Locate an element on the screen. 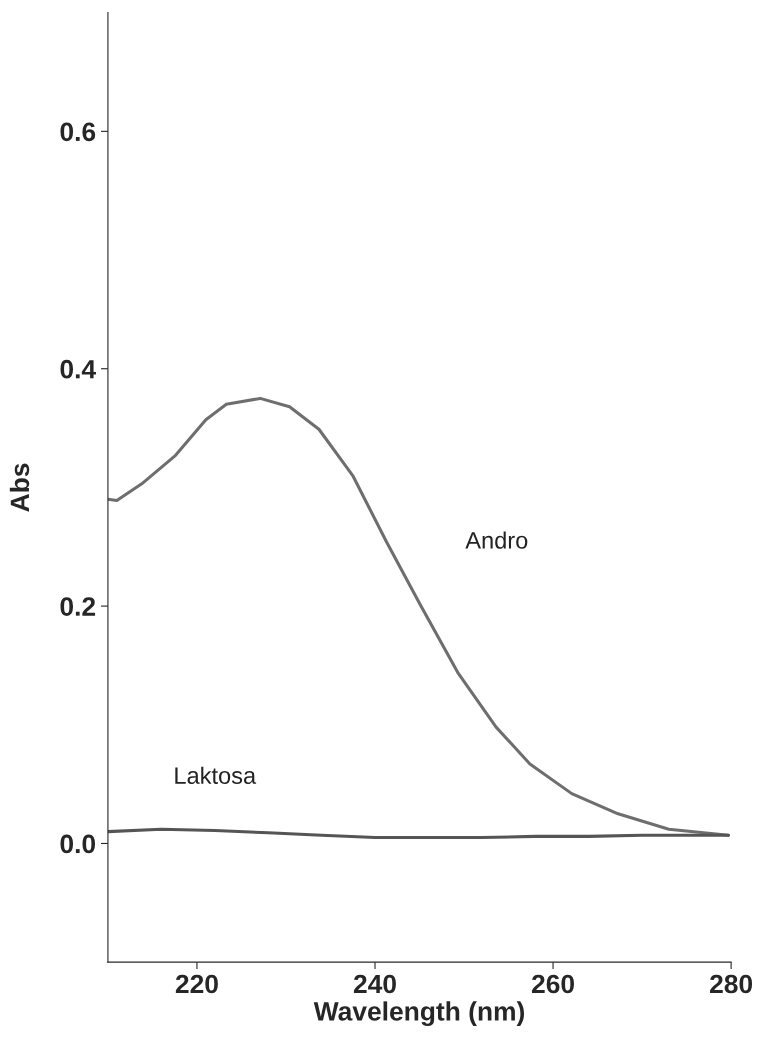 The image size is (760, 1055). y-tick-label: 0.2 is located at coordinates (78, 606).